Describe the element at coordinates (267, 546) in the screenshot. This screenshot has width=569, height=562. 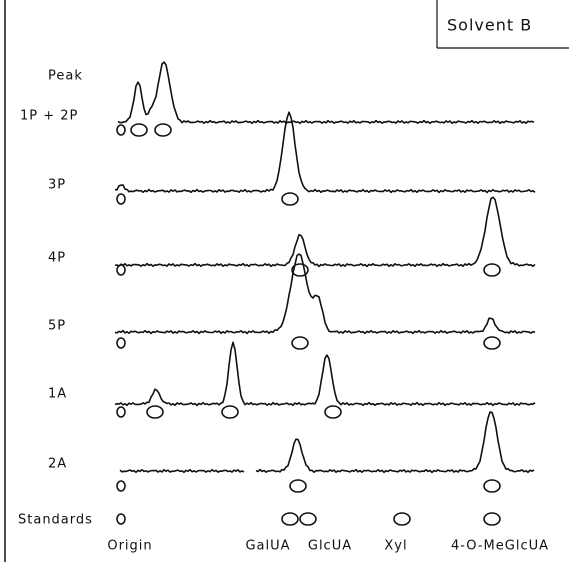
I see `standard-name: GalUA` at that location.